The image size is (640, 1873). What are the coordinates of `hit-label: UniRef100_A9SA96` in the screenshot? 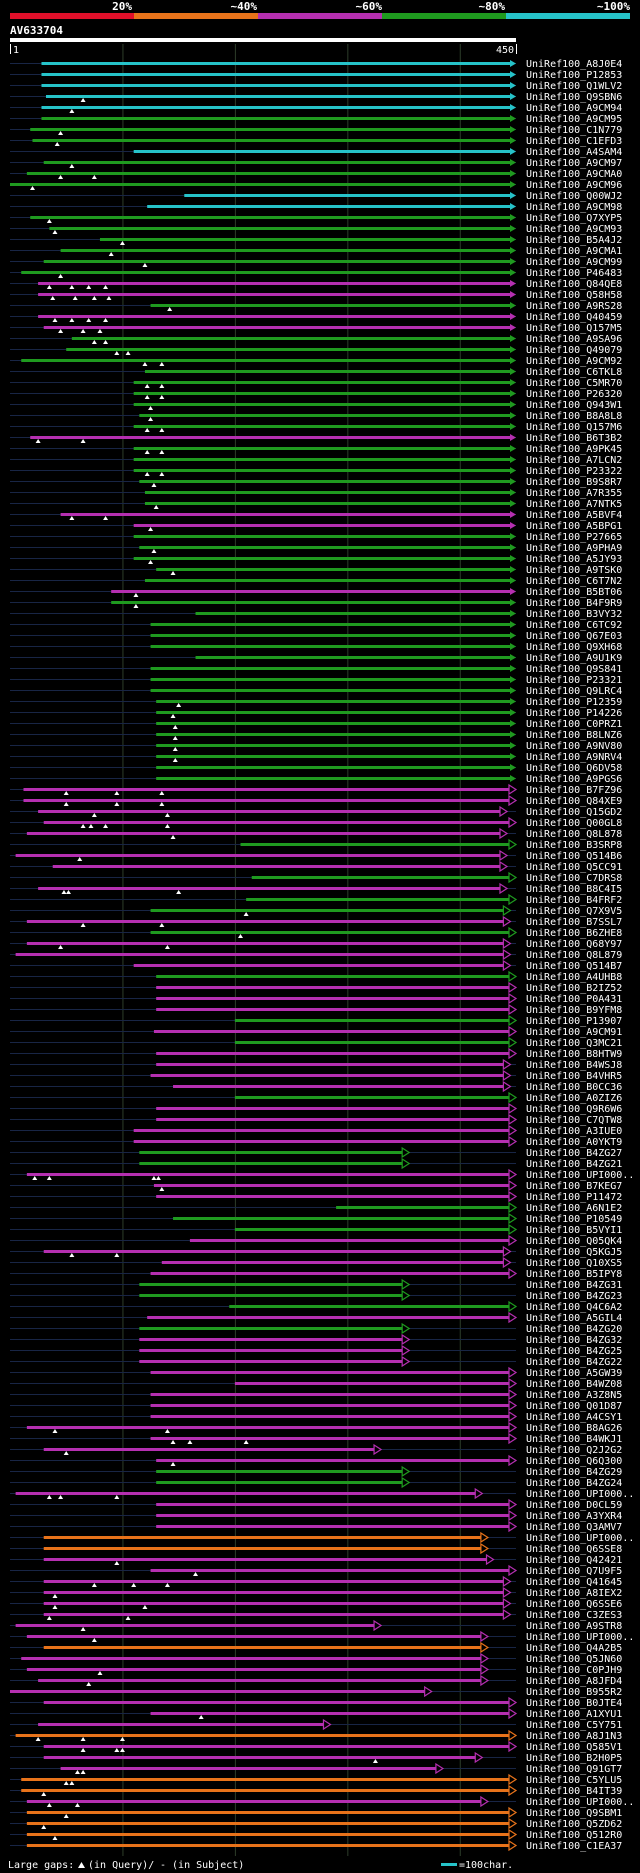 It's located at (574, 339).